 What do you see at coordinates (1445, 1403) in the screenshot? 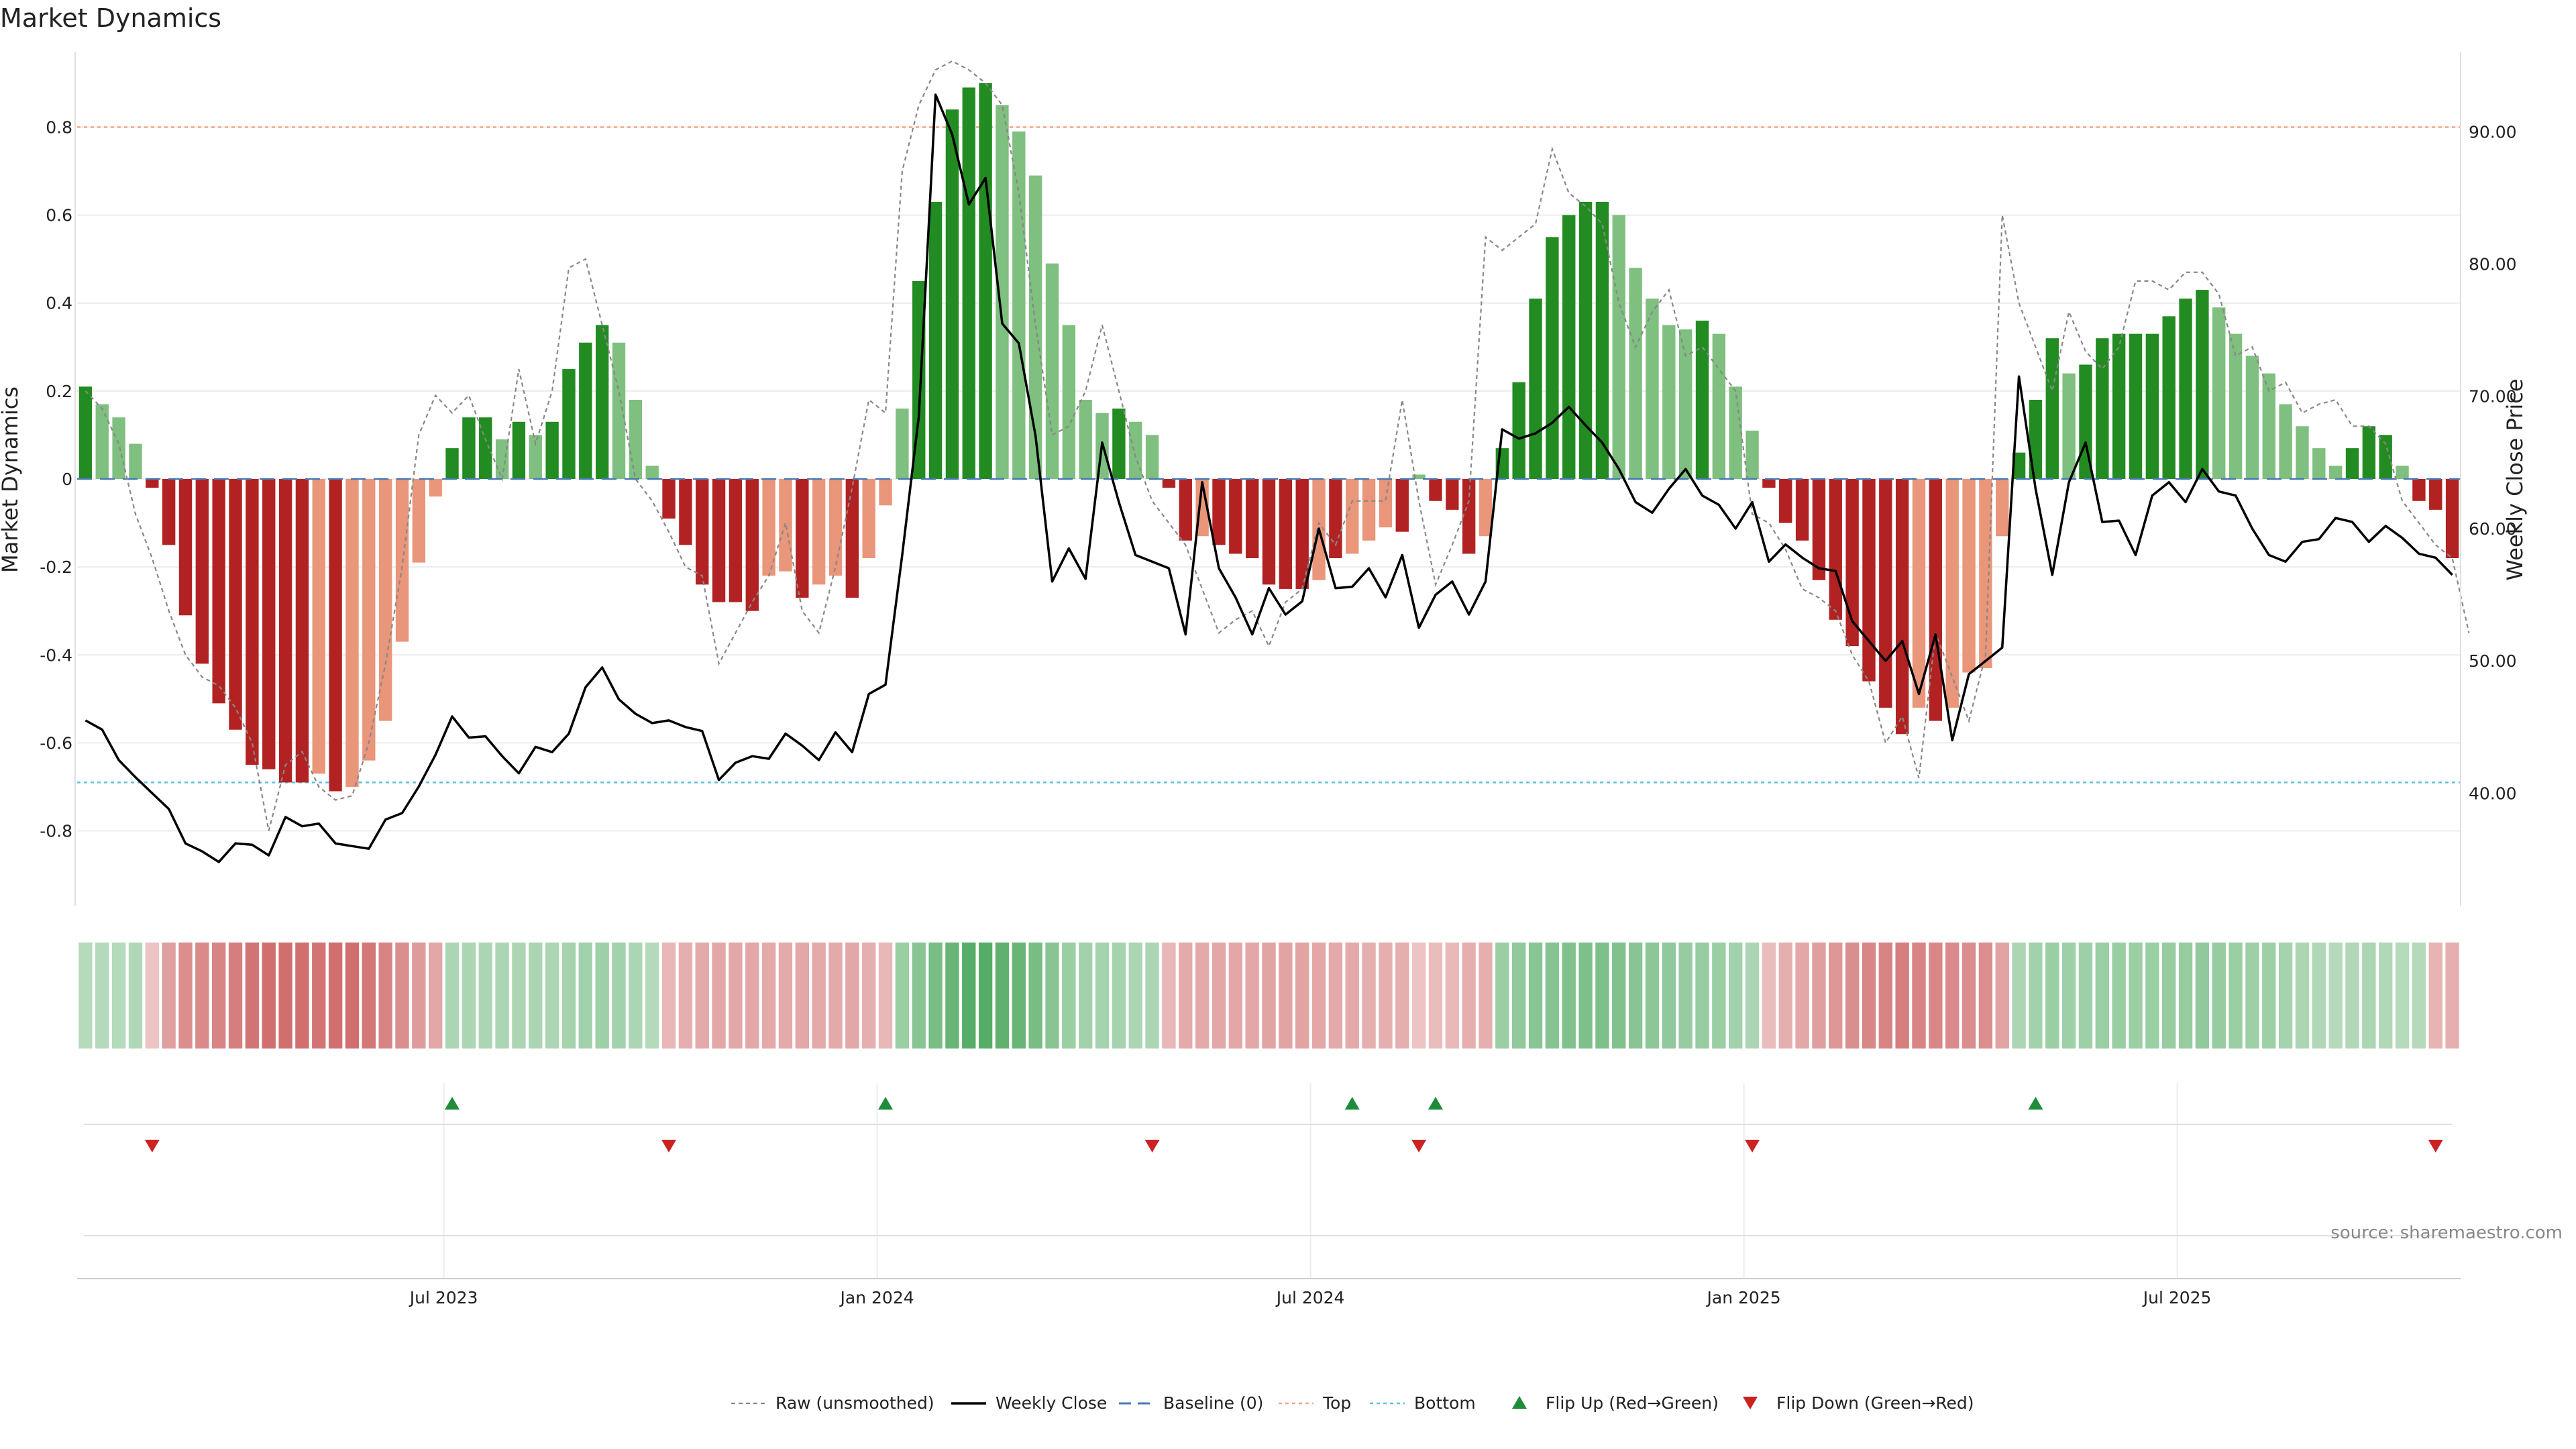
I see `legend-label: Bottom` at bounding box center [1445, 1403].